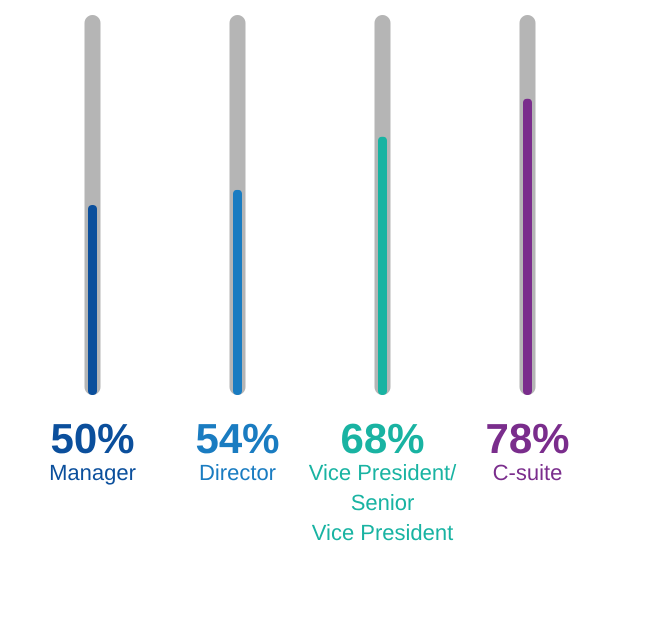 The height and width of the screenshot is (617, 656). Describe the element at coordinates (237, 438) in the screenshot. I see `data-label: 54%` at that location.